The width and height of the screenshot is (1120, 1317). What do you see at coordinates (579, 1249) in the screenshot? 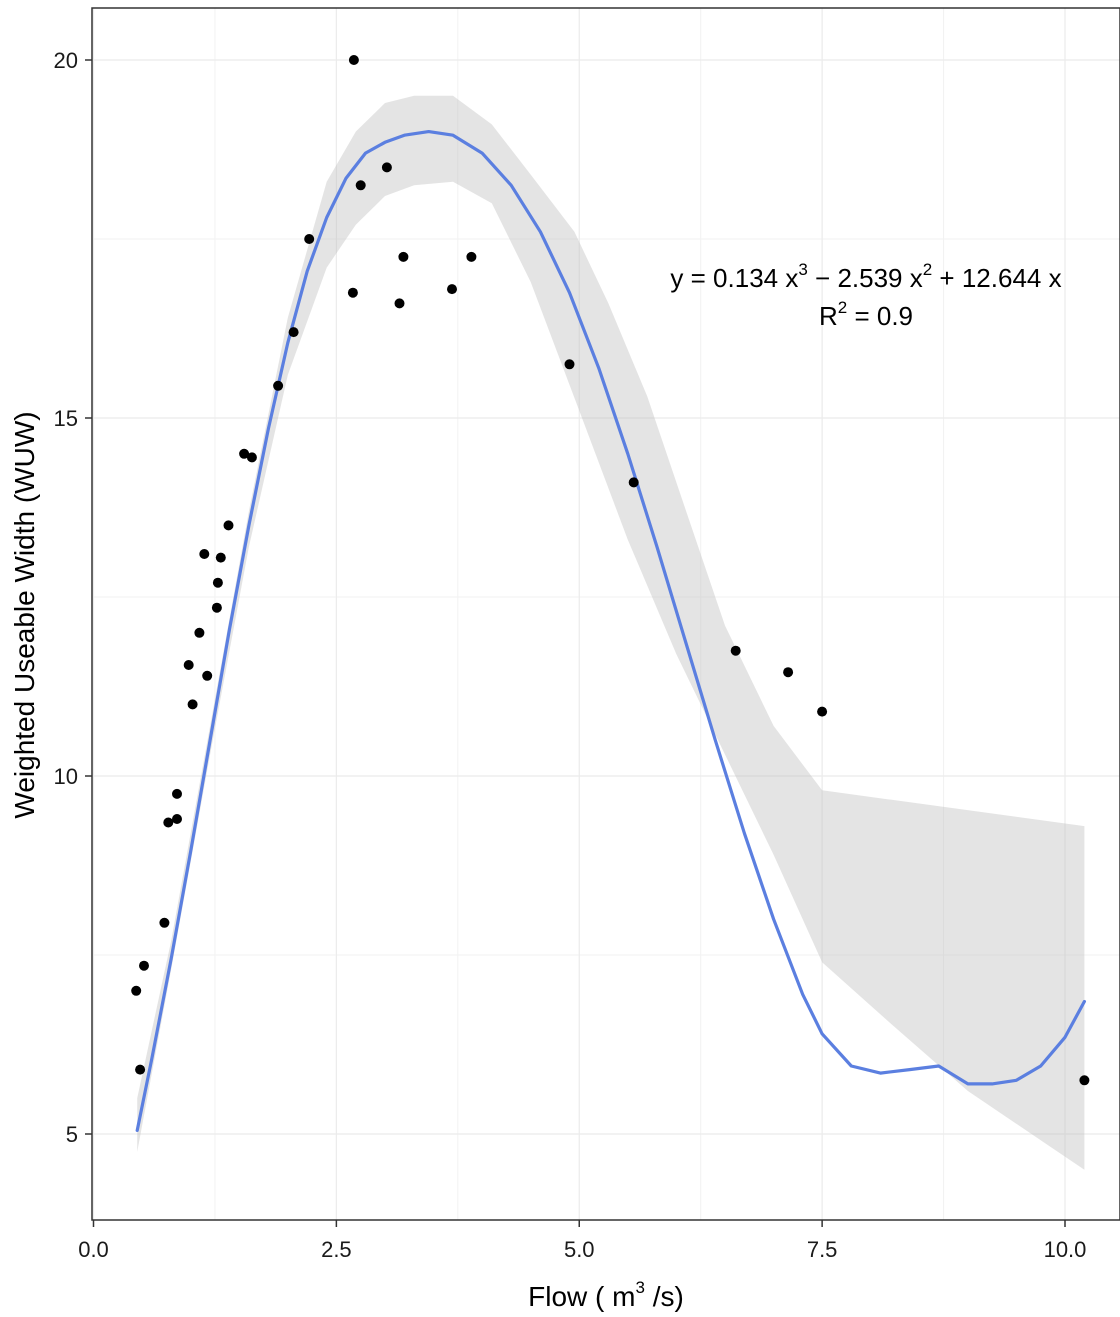
I see `x-tick-label: 5.0` at bounding box center [579, 1249].